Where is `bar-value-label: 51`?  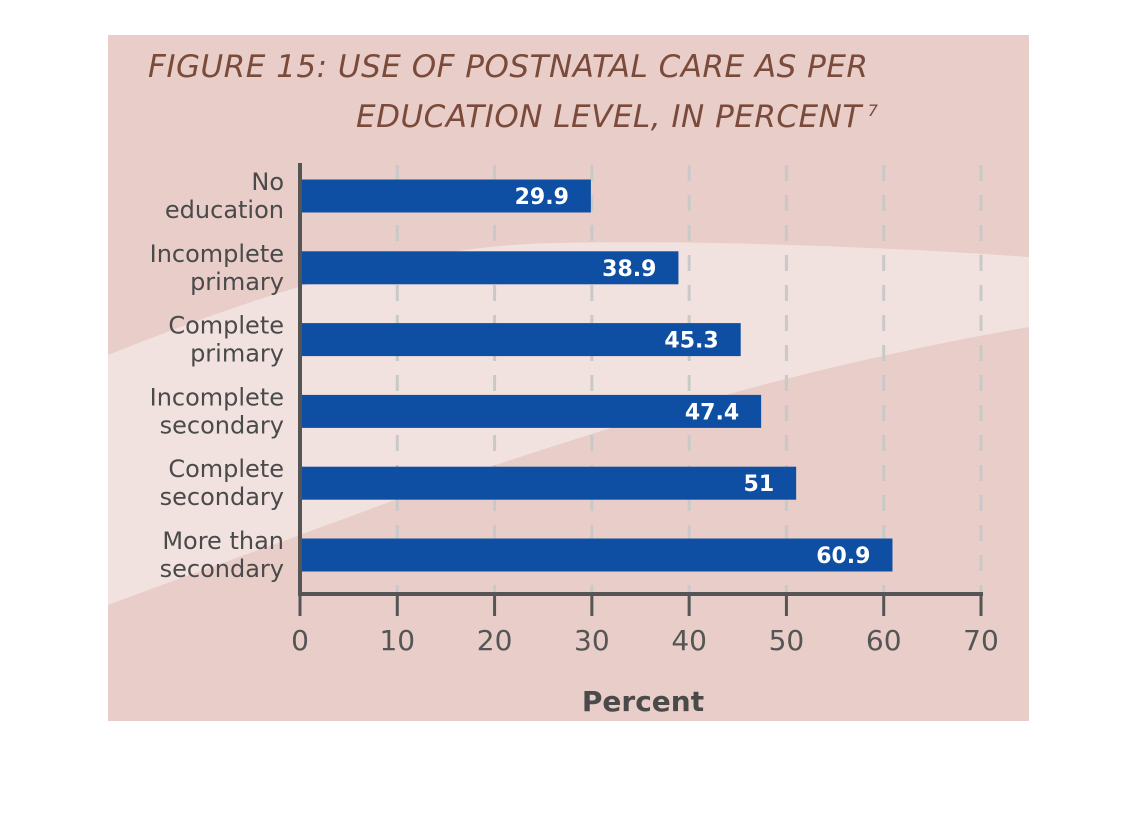
bar-value-label: 51 is located at coordinates (759, 484).